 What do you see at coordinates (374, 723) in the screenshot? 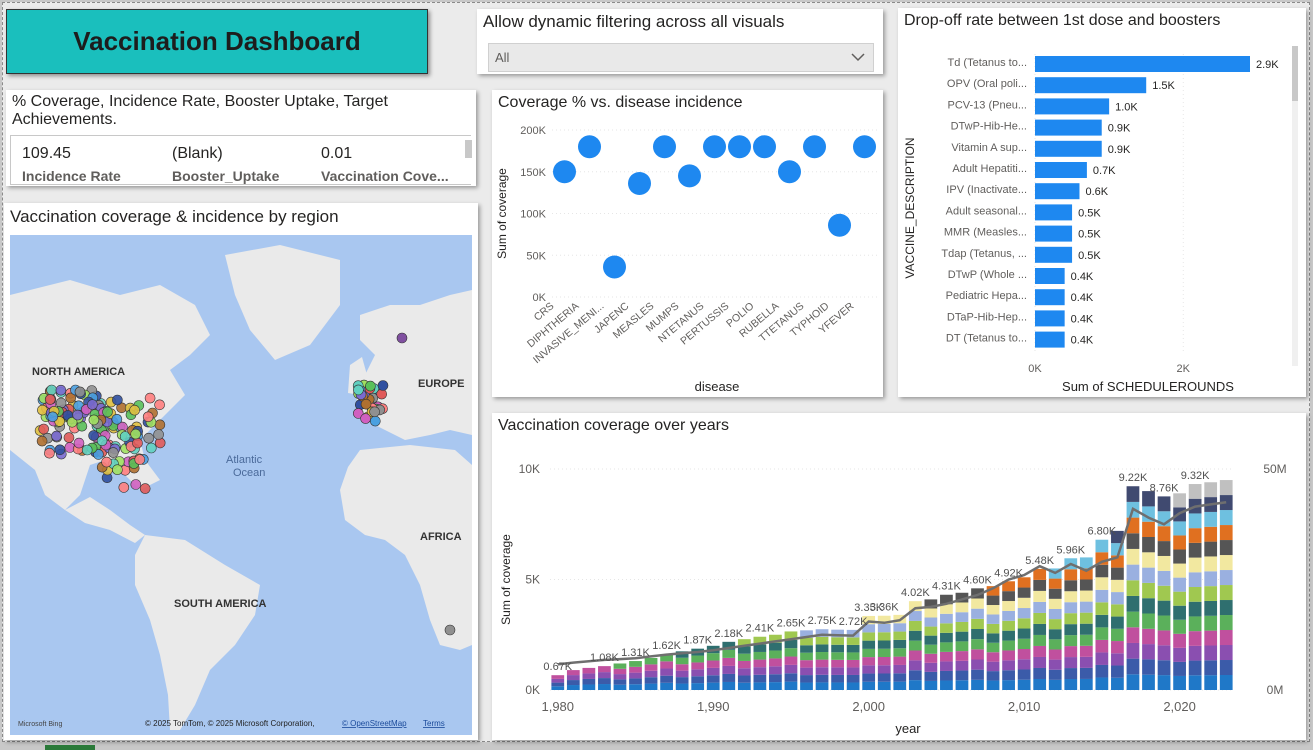
I see `osm-link: © OpenStreetMap` at bounding box center [374, 723].